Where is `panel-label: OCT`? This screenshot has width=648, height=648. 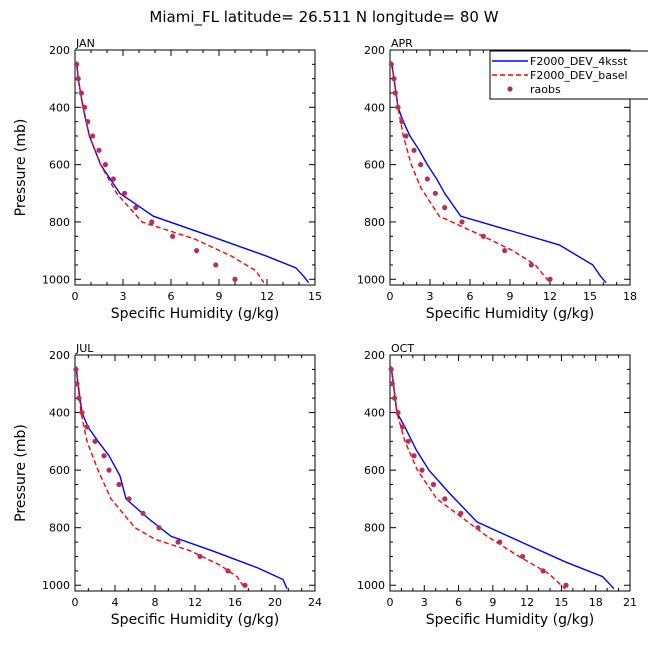
panel-label: OCT is located at coordinates (402, 348).